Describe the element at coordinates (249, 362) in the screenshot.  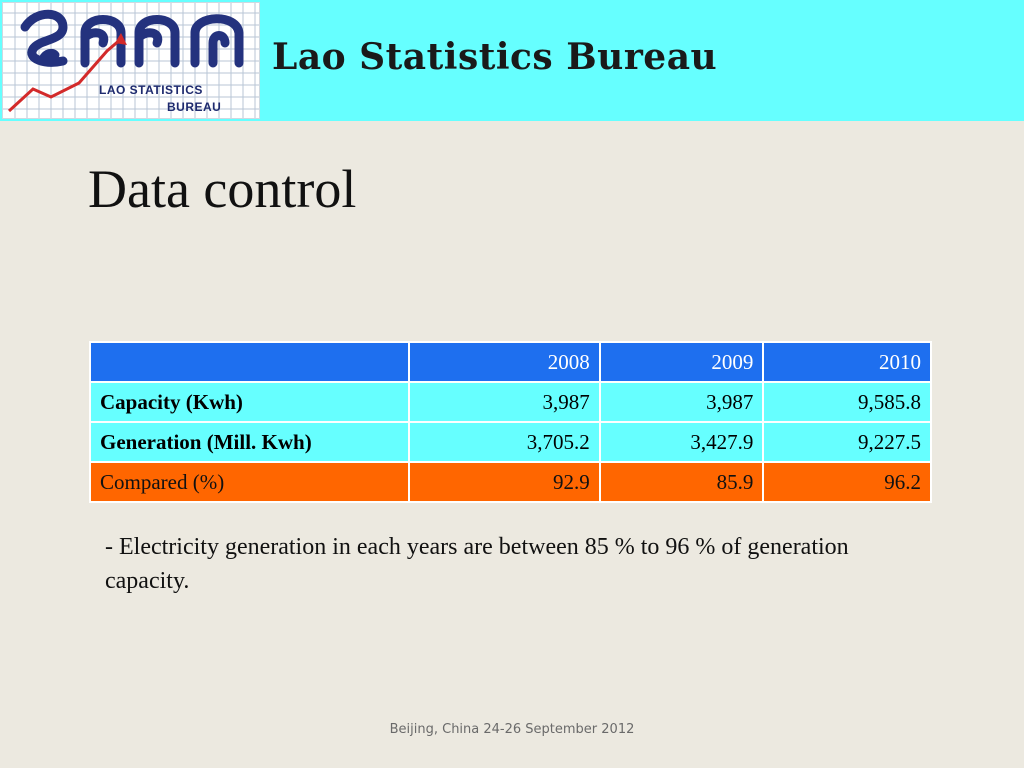
I see `header-cell` at that location.